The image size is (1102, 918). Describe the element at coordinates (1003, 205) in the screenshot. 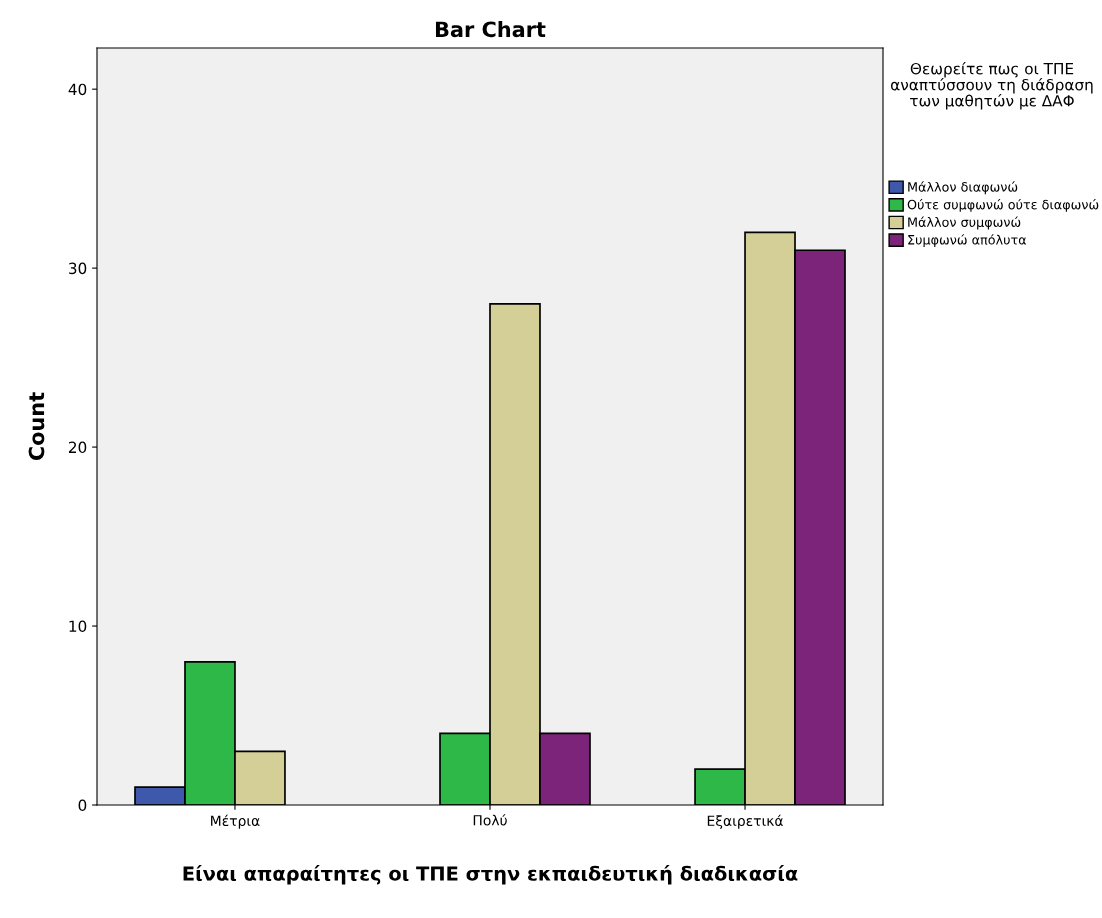

I see `legend-label: Ούτε συμφωνώ ούτε διαφωνώ` at that location.